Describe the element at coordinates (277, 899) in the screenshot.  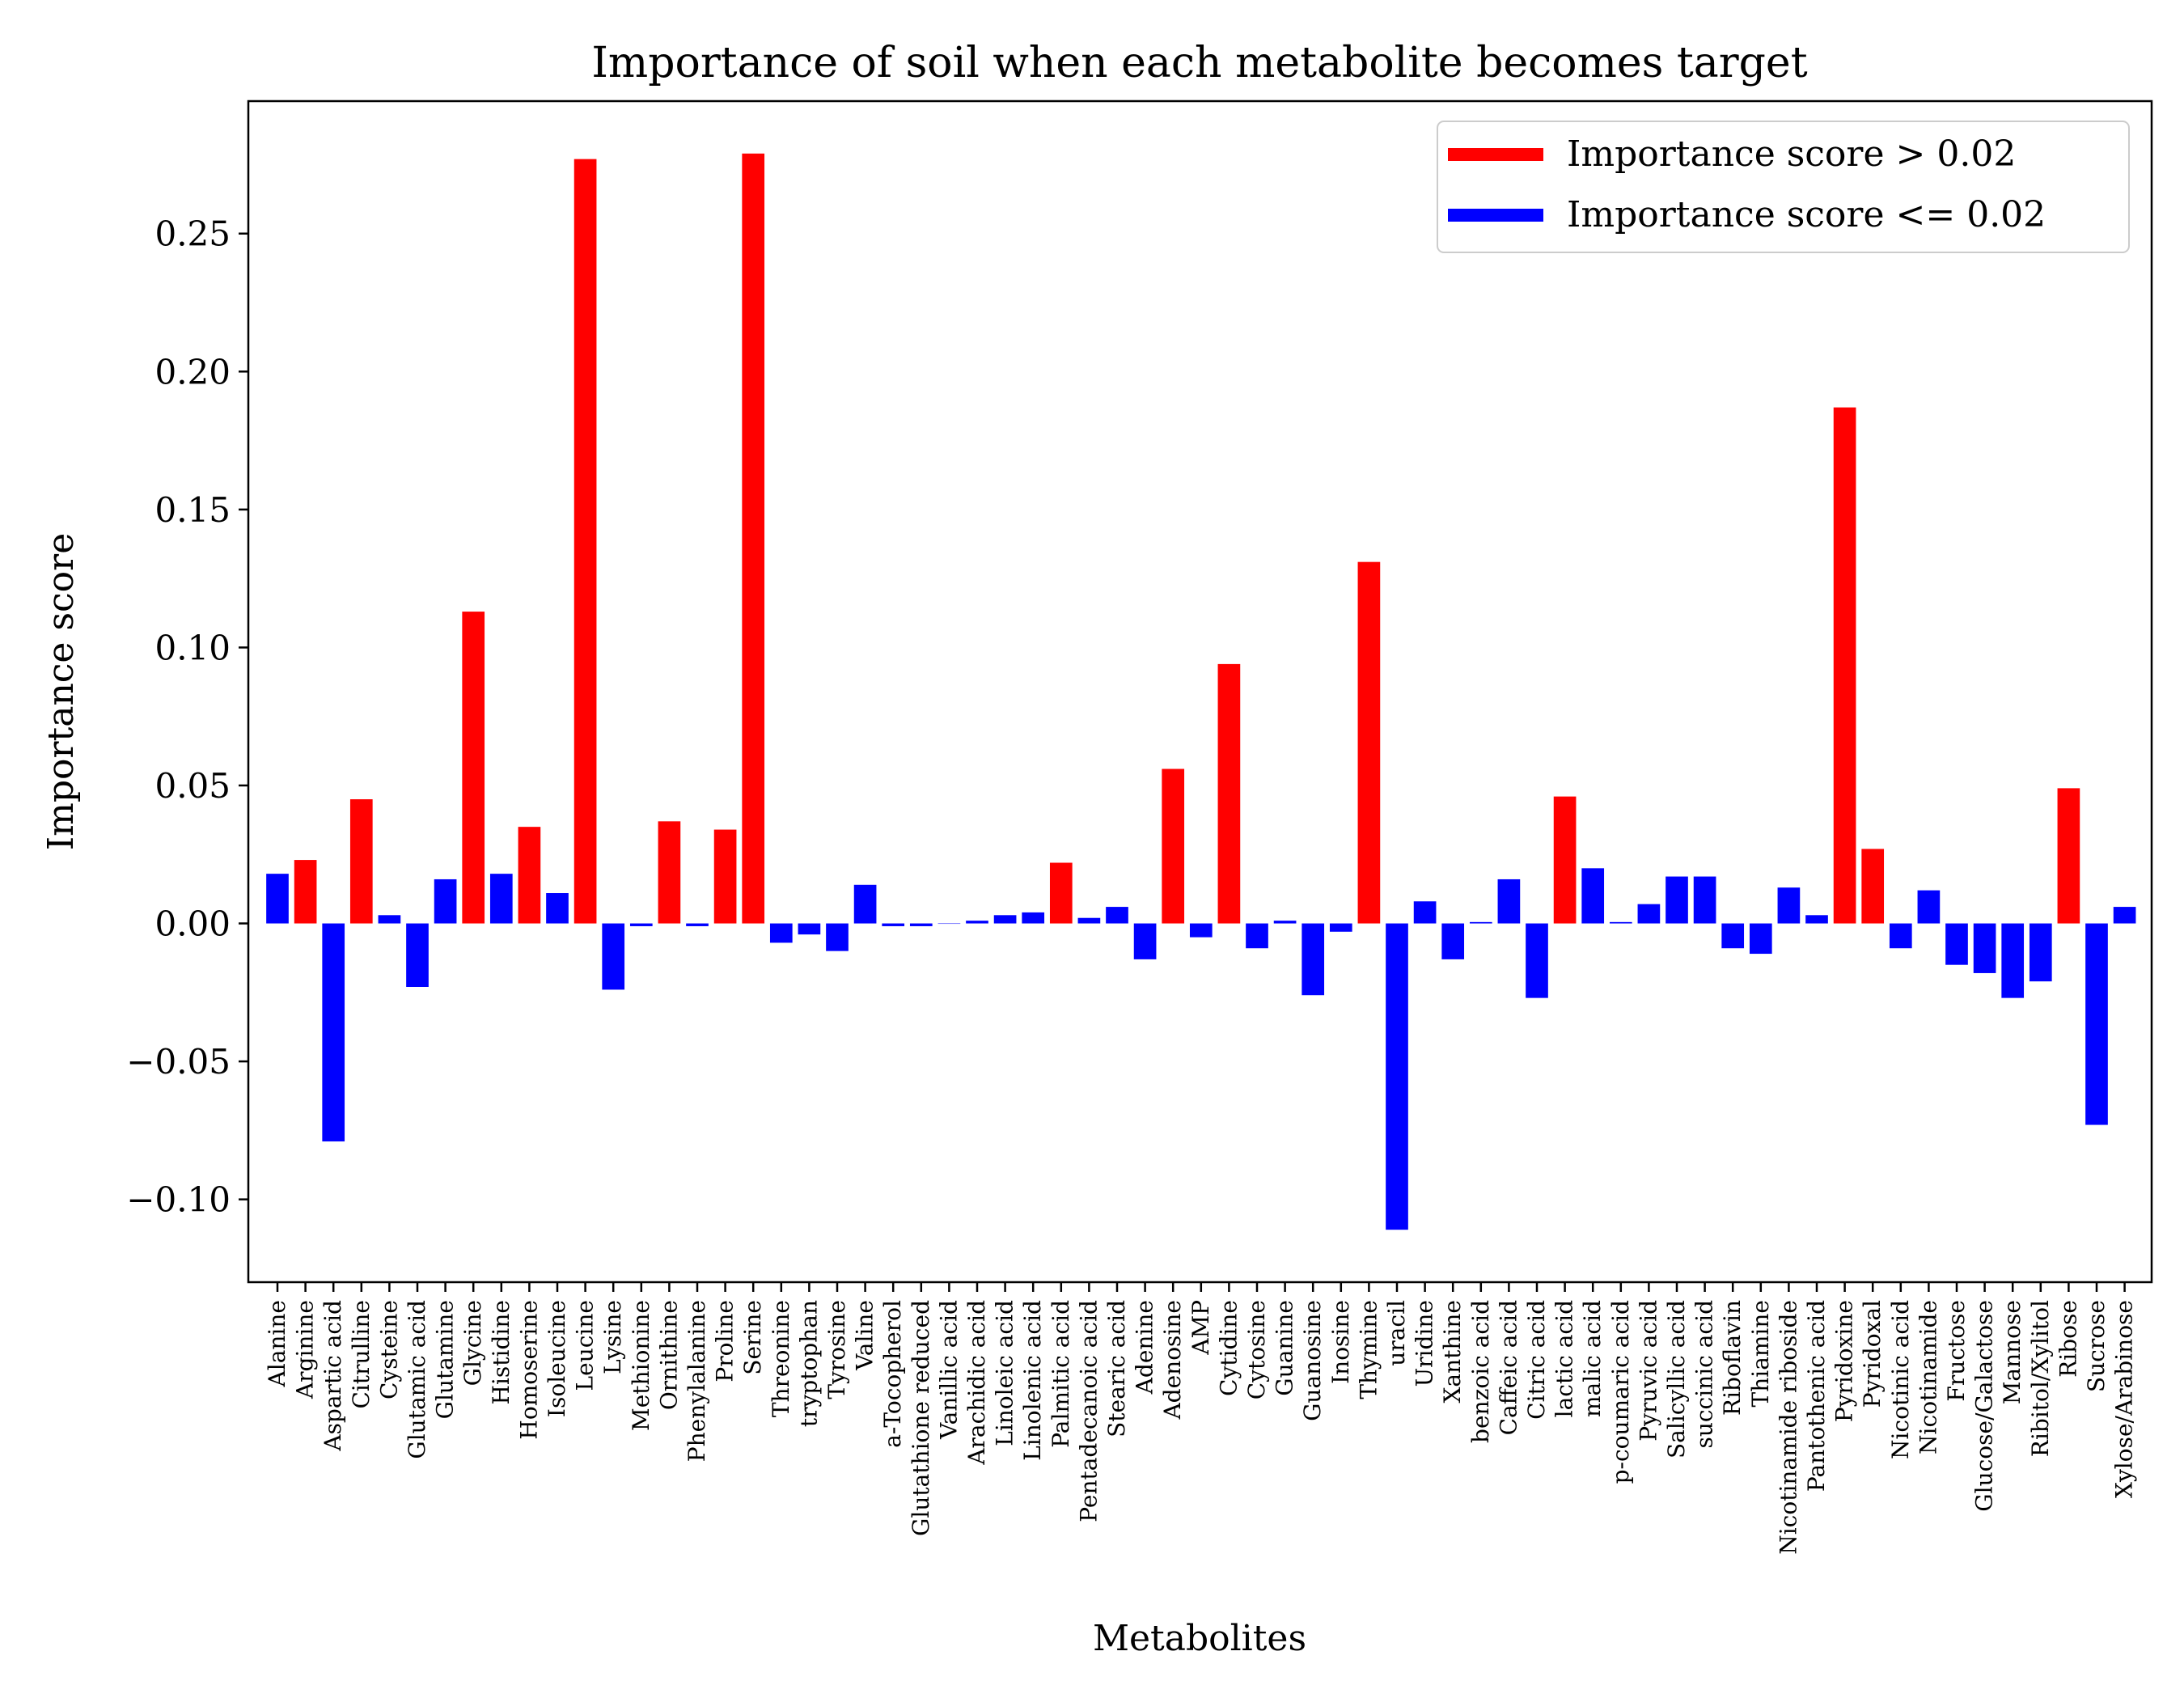
I see `bar-alanine` at that location.